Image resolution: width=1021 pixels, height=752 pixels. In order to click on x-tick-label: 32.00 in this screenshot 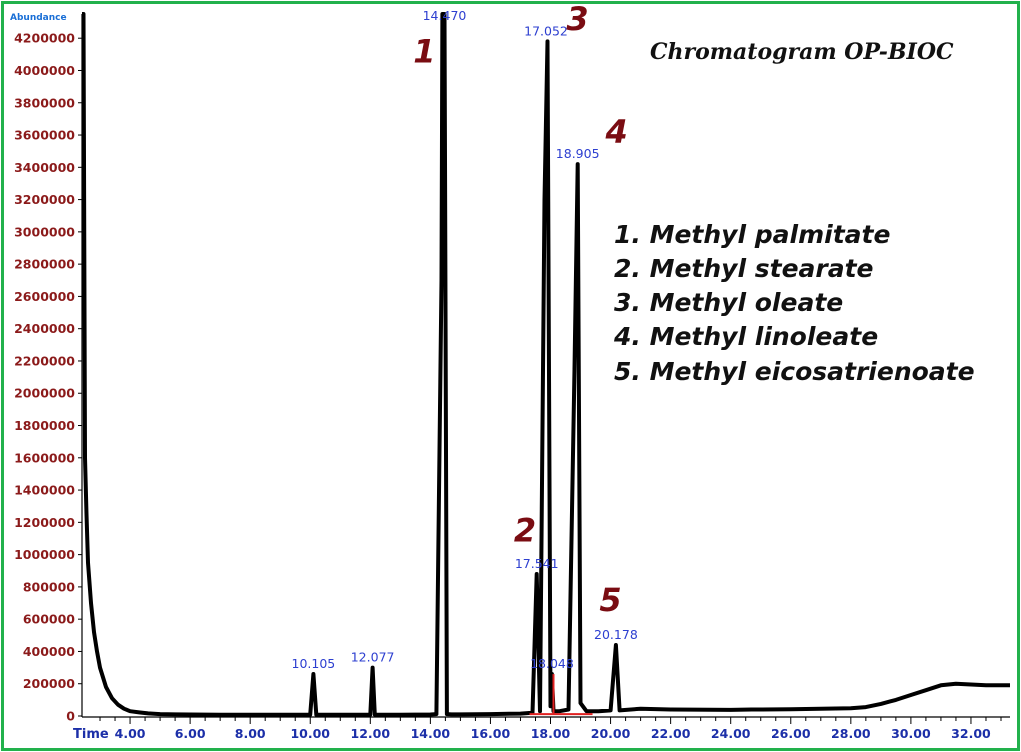, I will do `click(971, 733)`.